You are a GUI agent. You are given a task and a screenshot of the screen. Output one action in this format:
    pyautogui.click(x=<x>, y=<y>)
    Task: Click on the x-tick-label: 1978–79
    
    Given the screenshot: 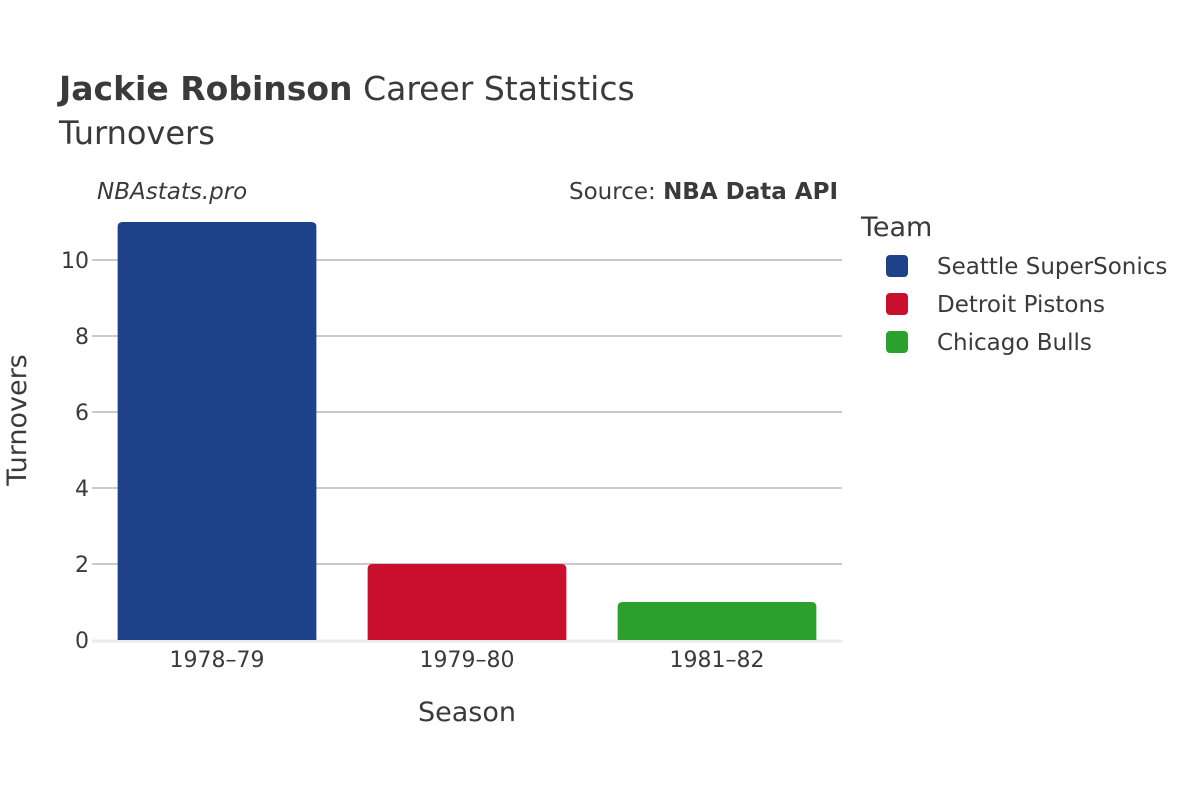 What is the action you would take?
    pyautogui.click(x=217, y=660)
    